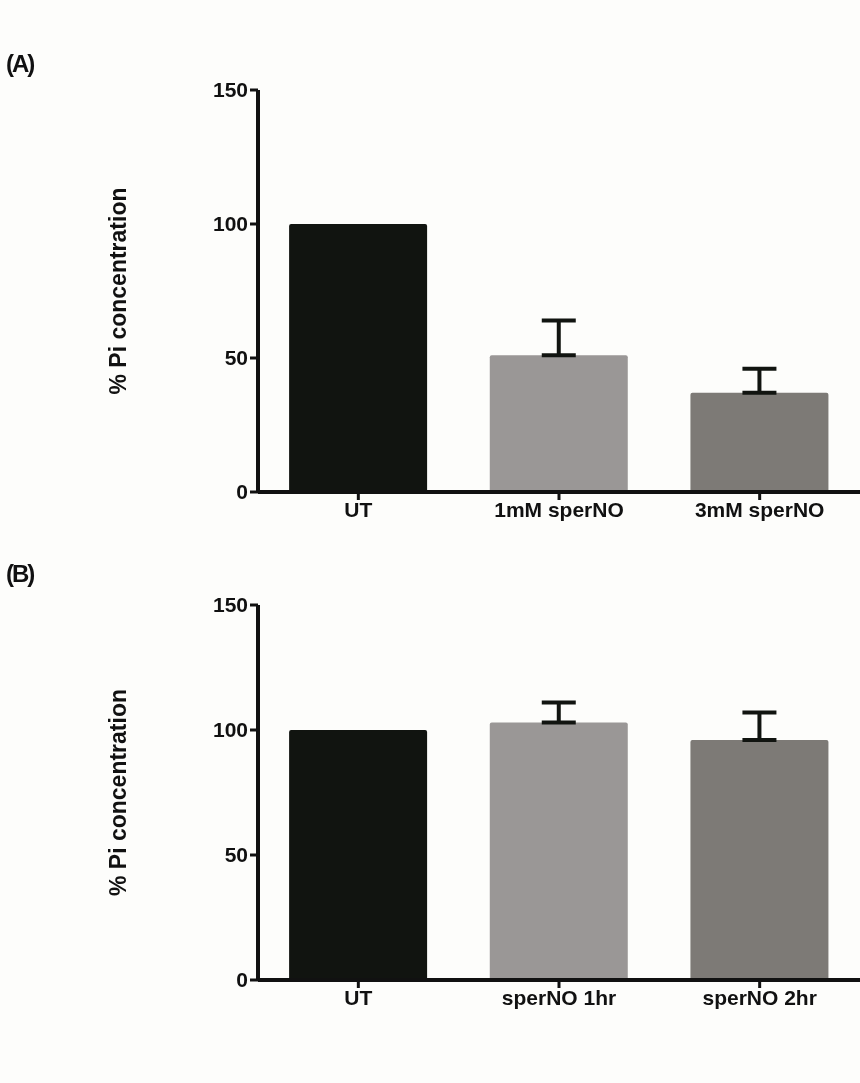 The image size is (860, 1083). Describe the element at coordinates (20, 64) in the screenshot. I see `text: (A)` at that location.